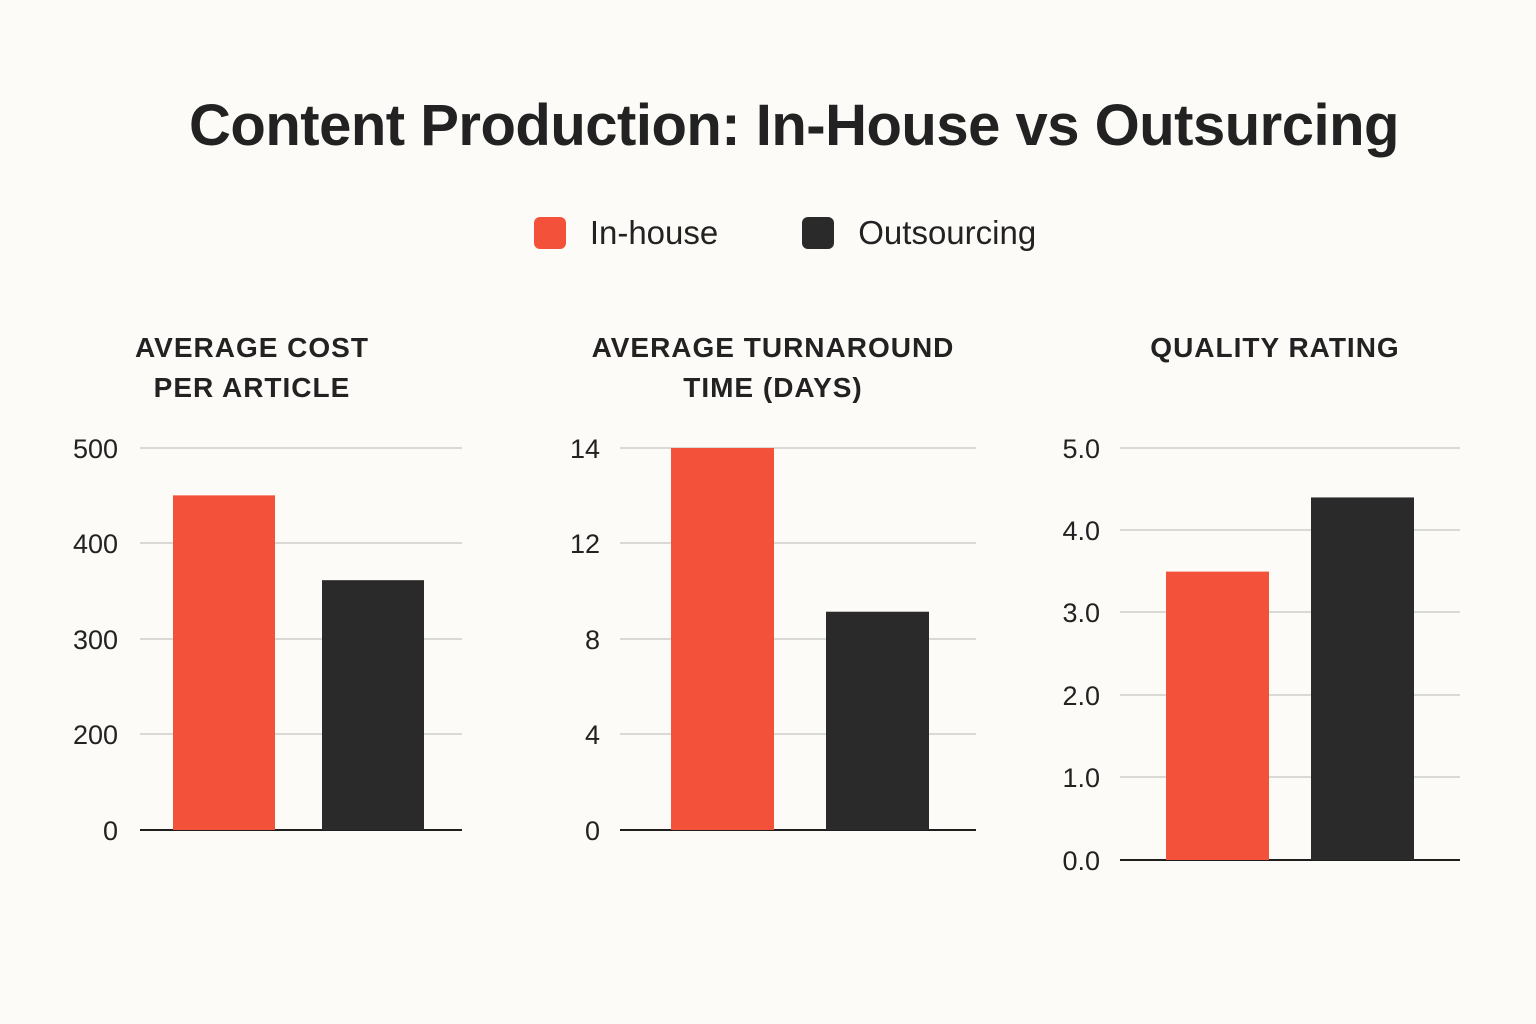 The height and width of the screenshot is (1024, 1536). I want to click on y-tick-14: 14, so click(585, 449).